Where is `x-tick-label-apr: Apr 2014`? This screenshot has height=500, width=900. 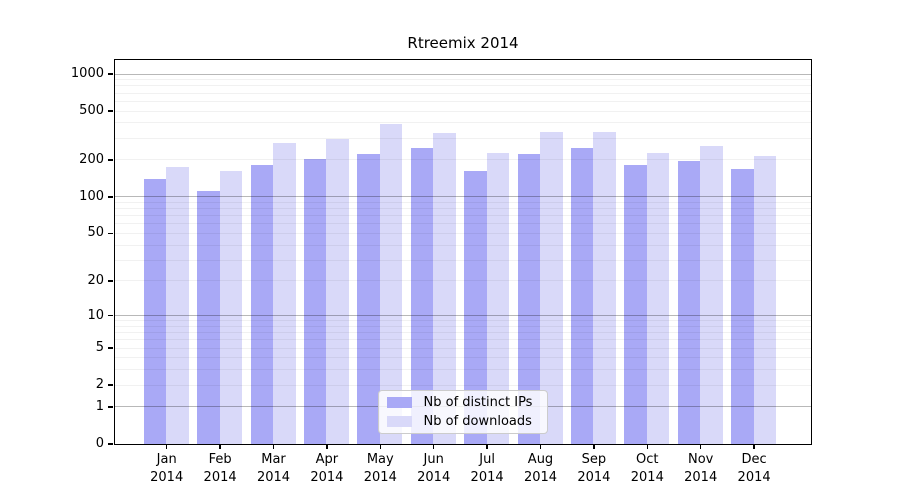 x-tick-label-apr: Apr 2014 is located at coordinates (327, 468).